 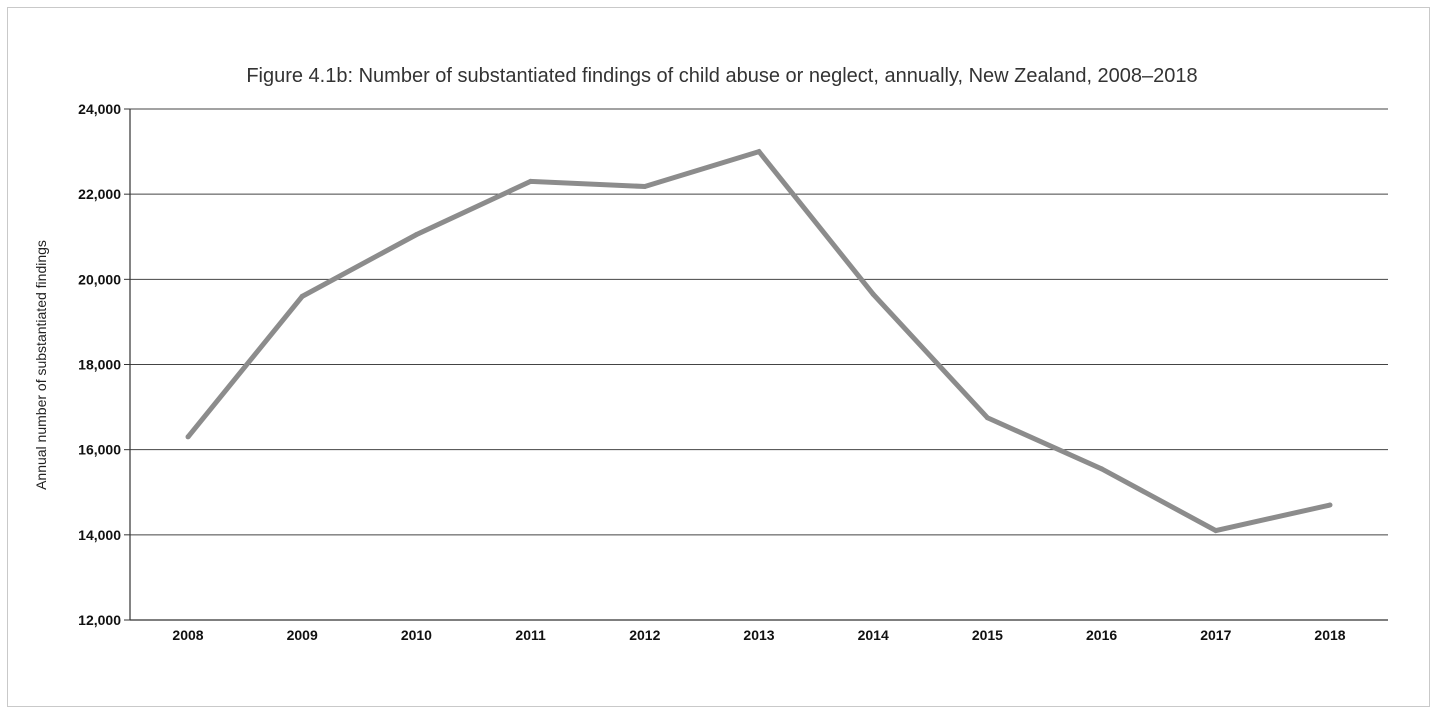 What do you see at coordinates (987, 635) in the screenshot?
I see `x-tick-label: 2015` at bounding box center [987, 635].